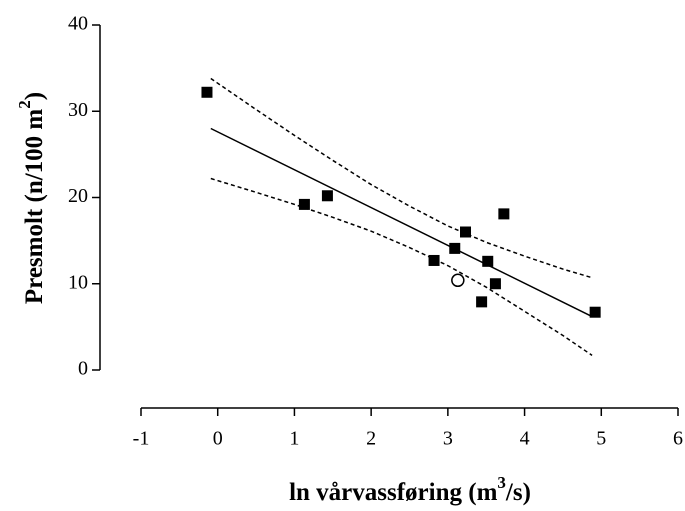  I want to click on x-tick-label: 4, so click(525, 439).